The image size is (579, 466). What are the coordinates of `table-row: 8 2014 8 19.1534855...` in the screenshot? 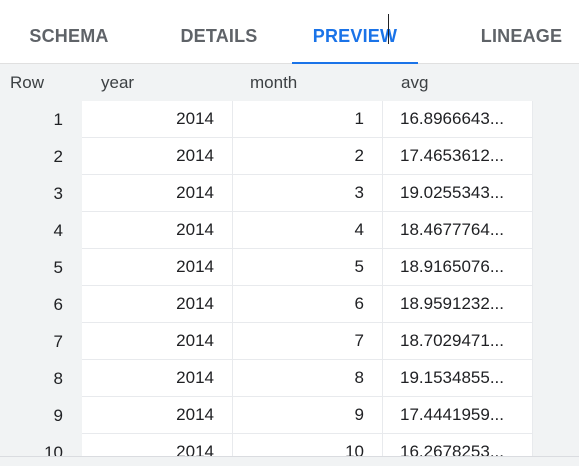 It's located at (289, 378).